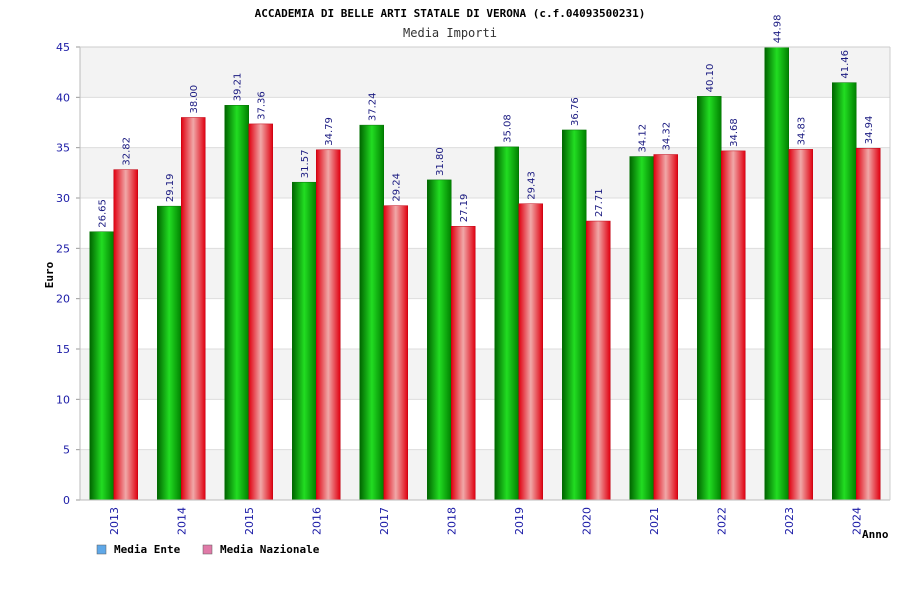 The height and width of the screenshot is (600, 900). Describe the element at coordinates (869, 130) in the screenshot. I see `data-label-media-nazionale-2024: 34.94` at that location.